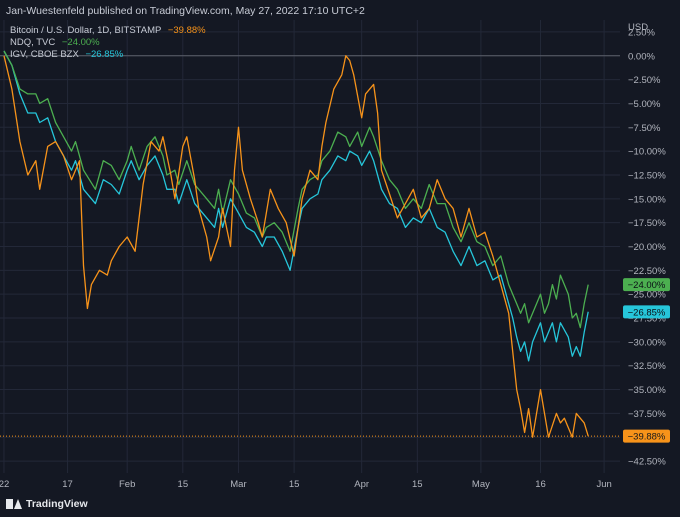 The height and width of the screenshot is (517, 680). I want to click on legend-ndq-name: NDQ, TVC, so click(33, 42).